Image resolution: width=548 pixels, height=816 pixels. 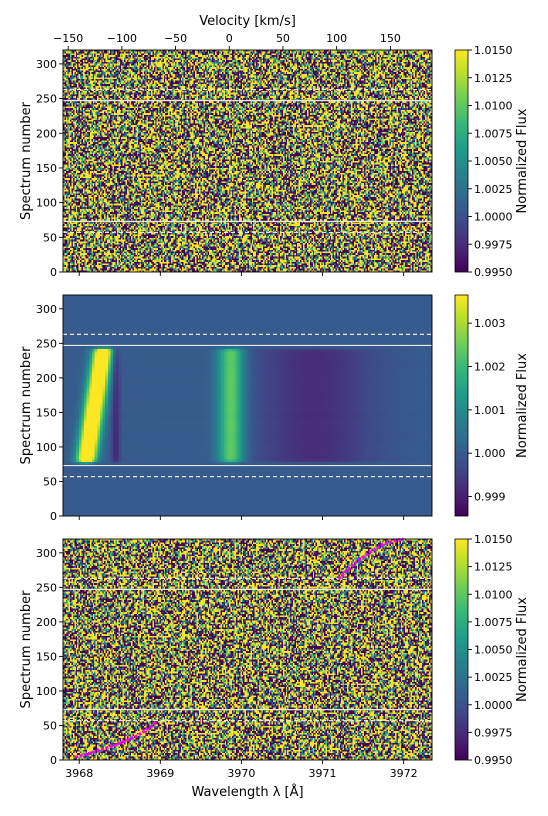 I want to click on top-tick-label: −150, so click(x=68, y=38).